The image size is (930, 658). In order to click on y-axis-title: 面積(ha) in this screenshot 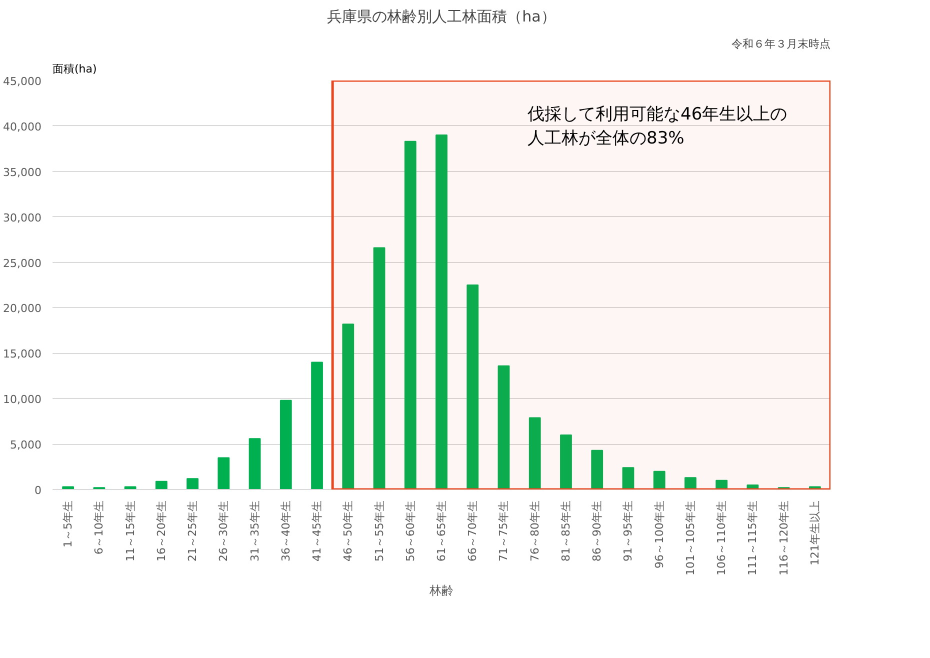, I will do `click(74, 69)`.